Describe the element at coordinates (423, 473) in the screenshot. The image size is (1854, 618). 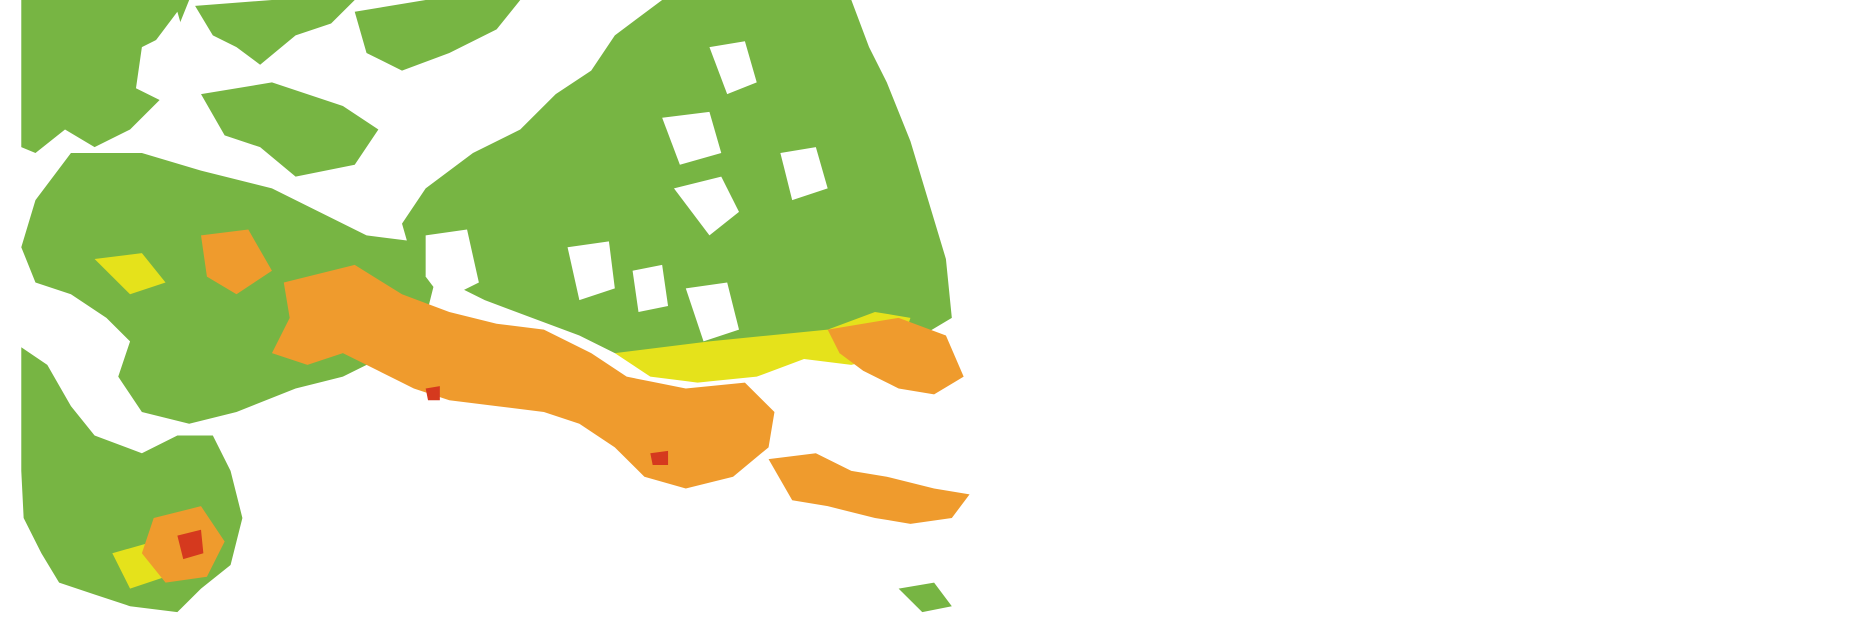
I see `stress-red` at that location.